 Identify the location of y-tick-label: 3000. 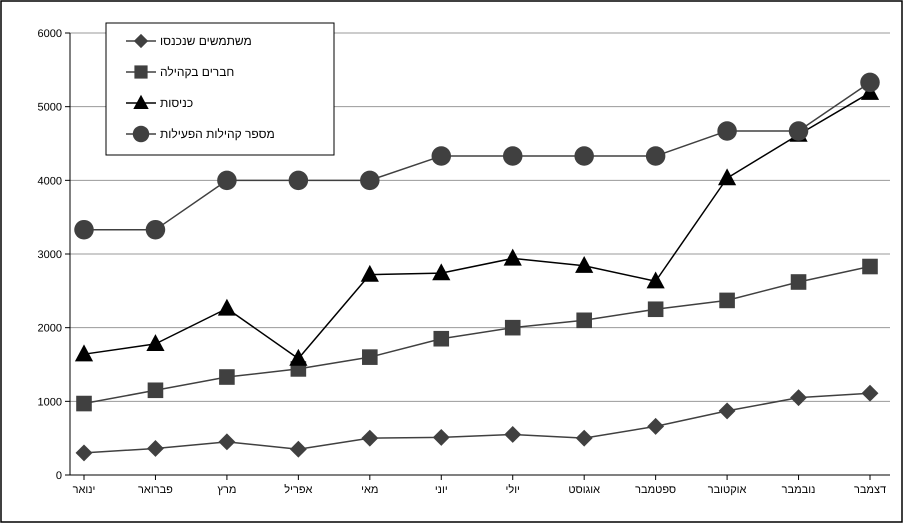
(50, 255).